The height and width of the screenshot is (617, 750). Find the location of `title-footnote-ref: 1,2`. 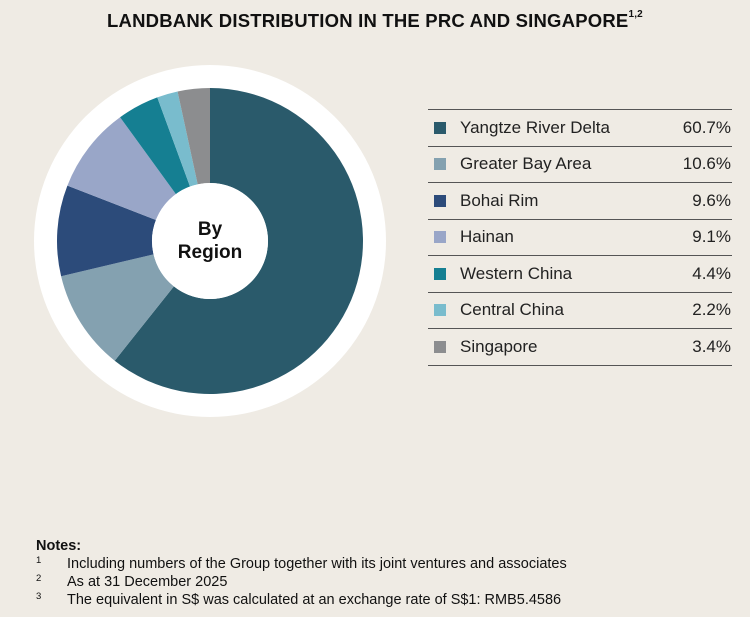

title-footnote-ref: 1,2 is located at coordinates (635, 14).